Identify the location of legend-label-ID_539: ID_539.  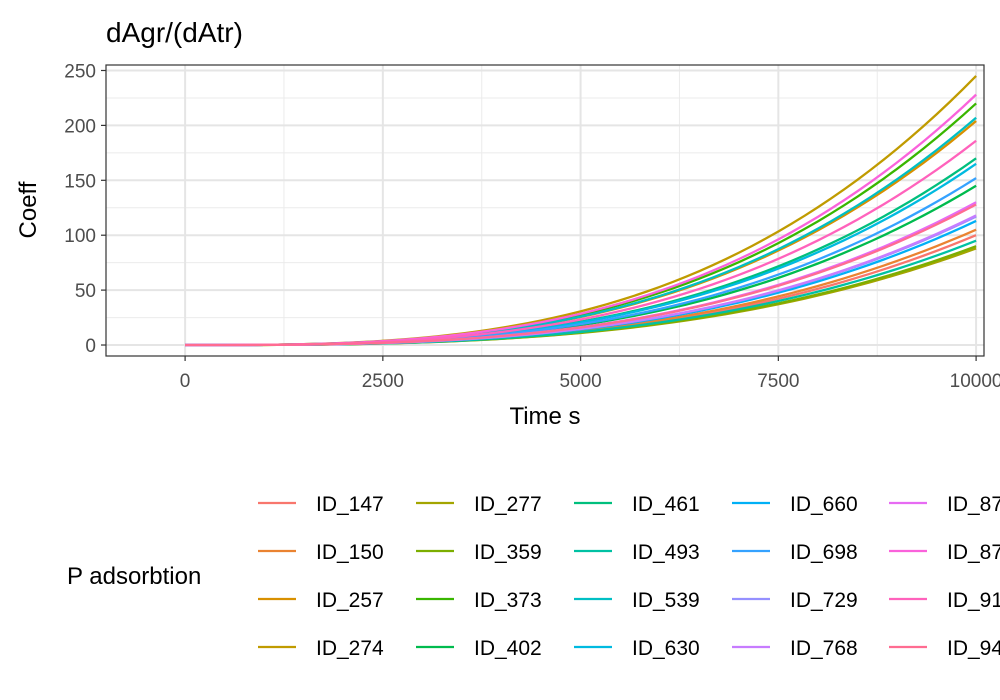
(666, 600).